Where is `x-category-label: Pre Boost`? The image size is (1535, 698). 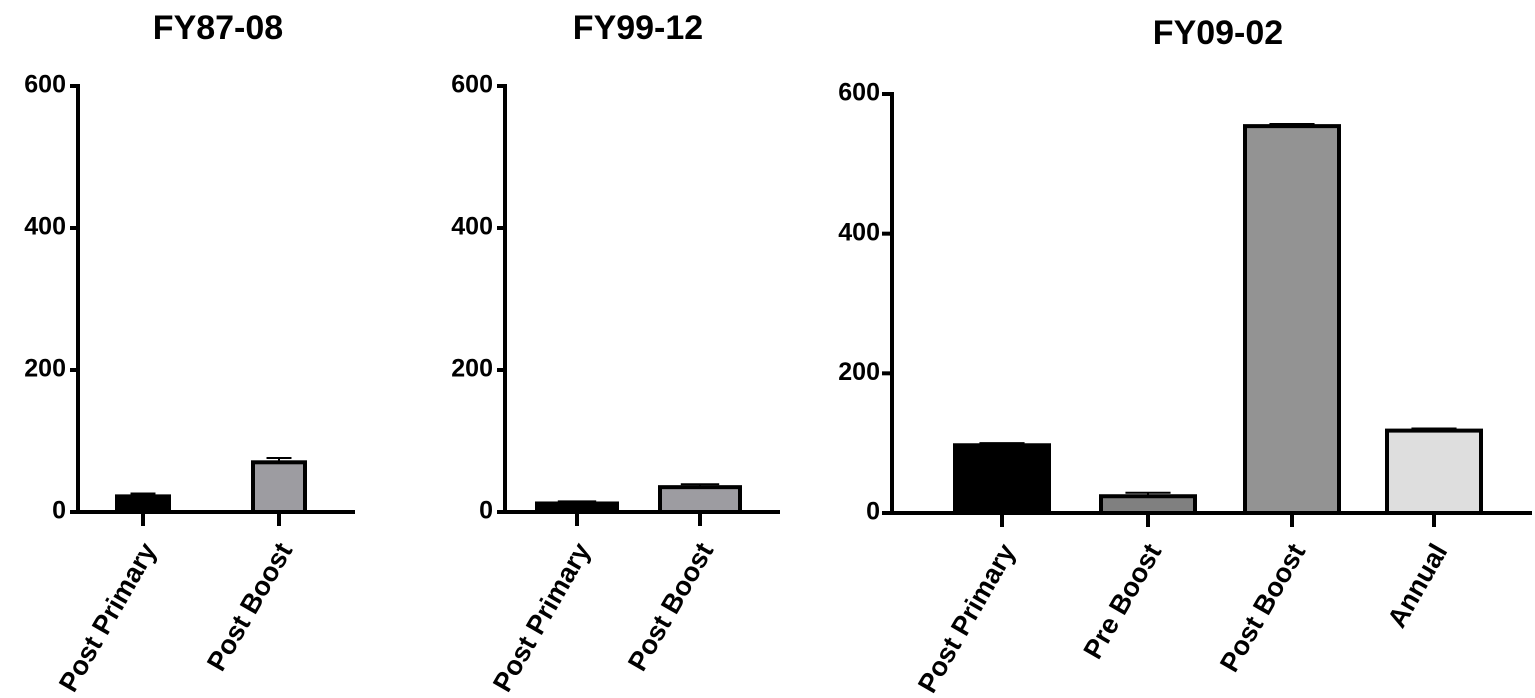 x-category-label: Pre Boost is located at coordinates (1123, 601).